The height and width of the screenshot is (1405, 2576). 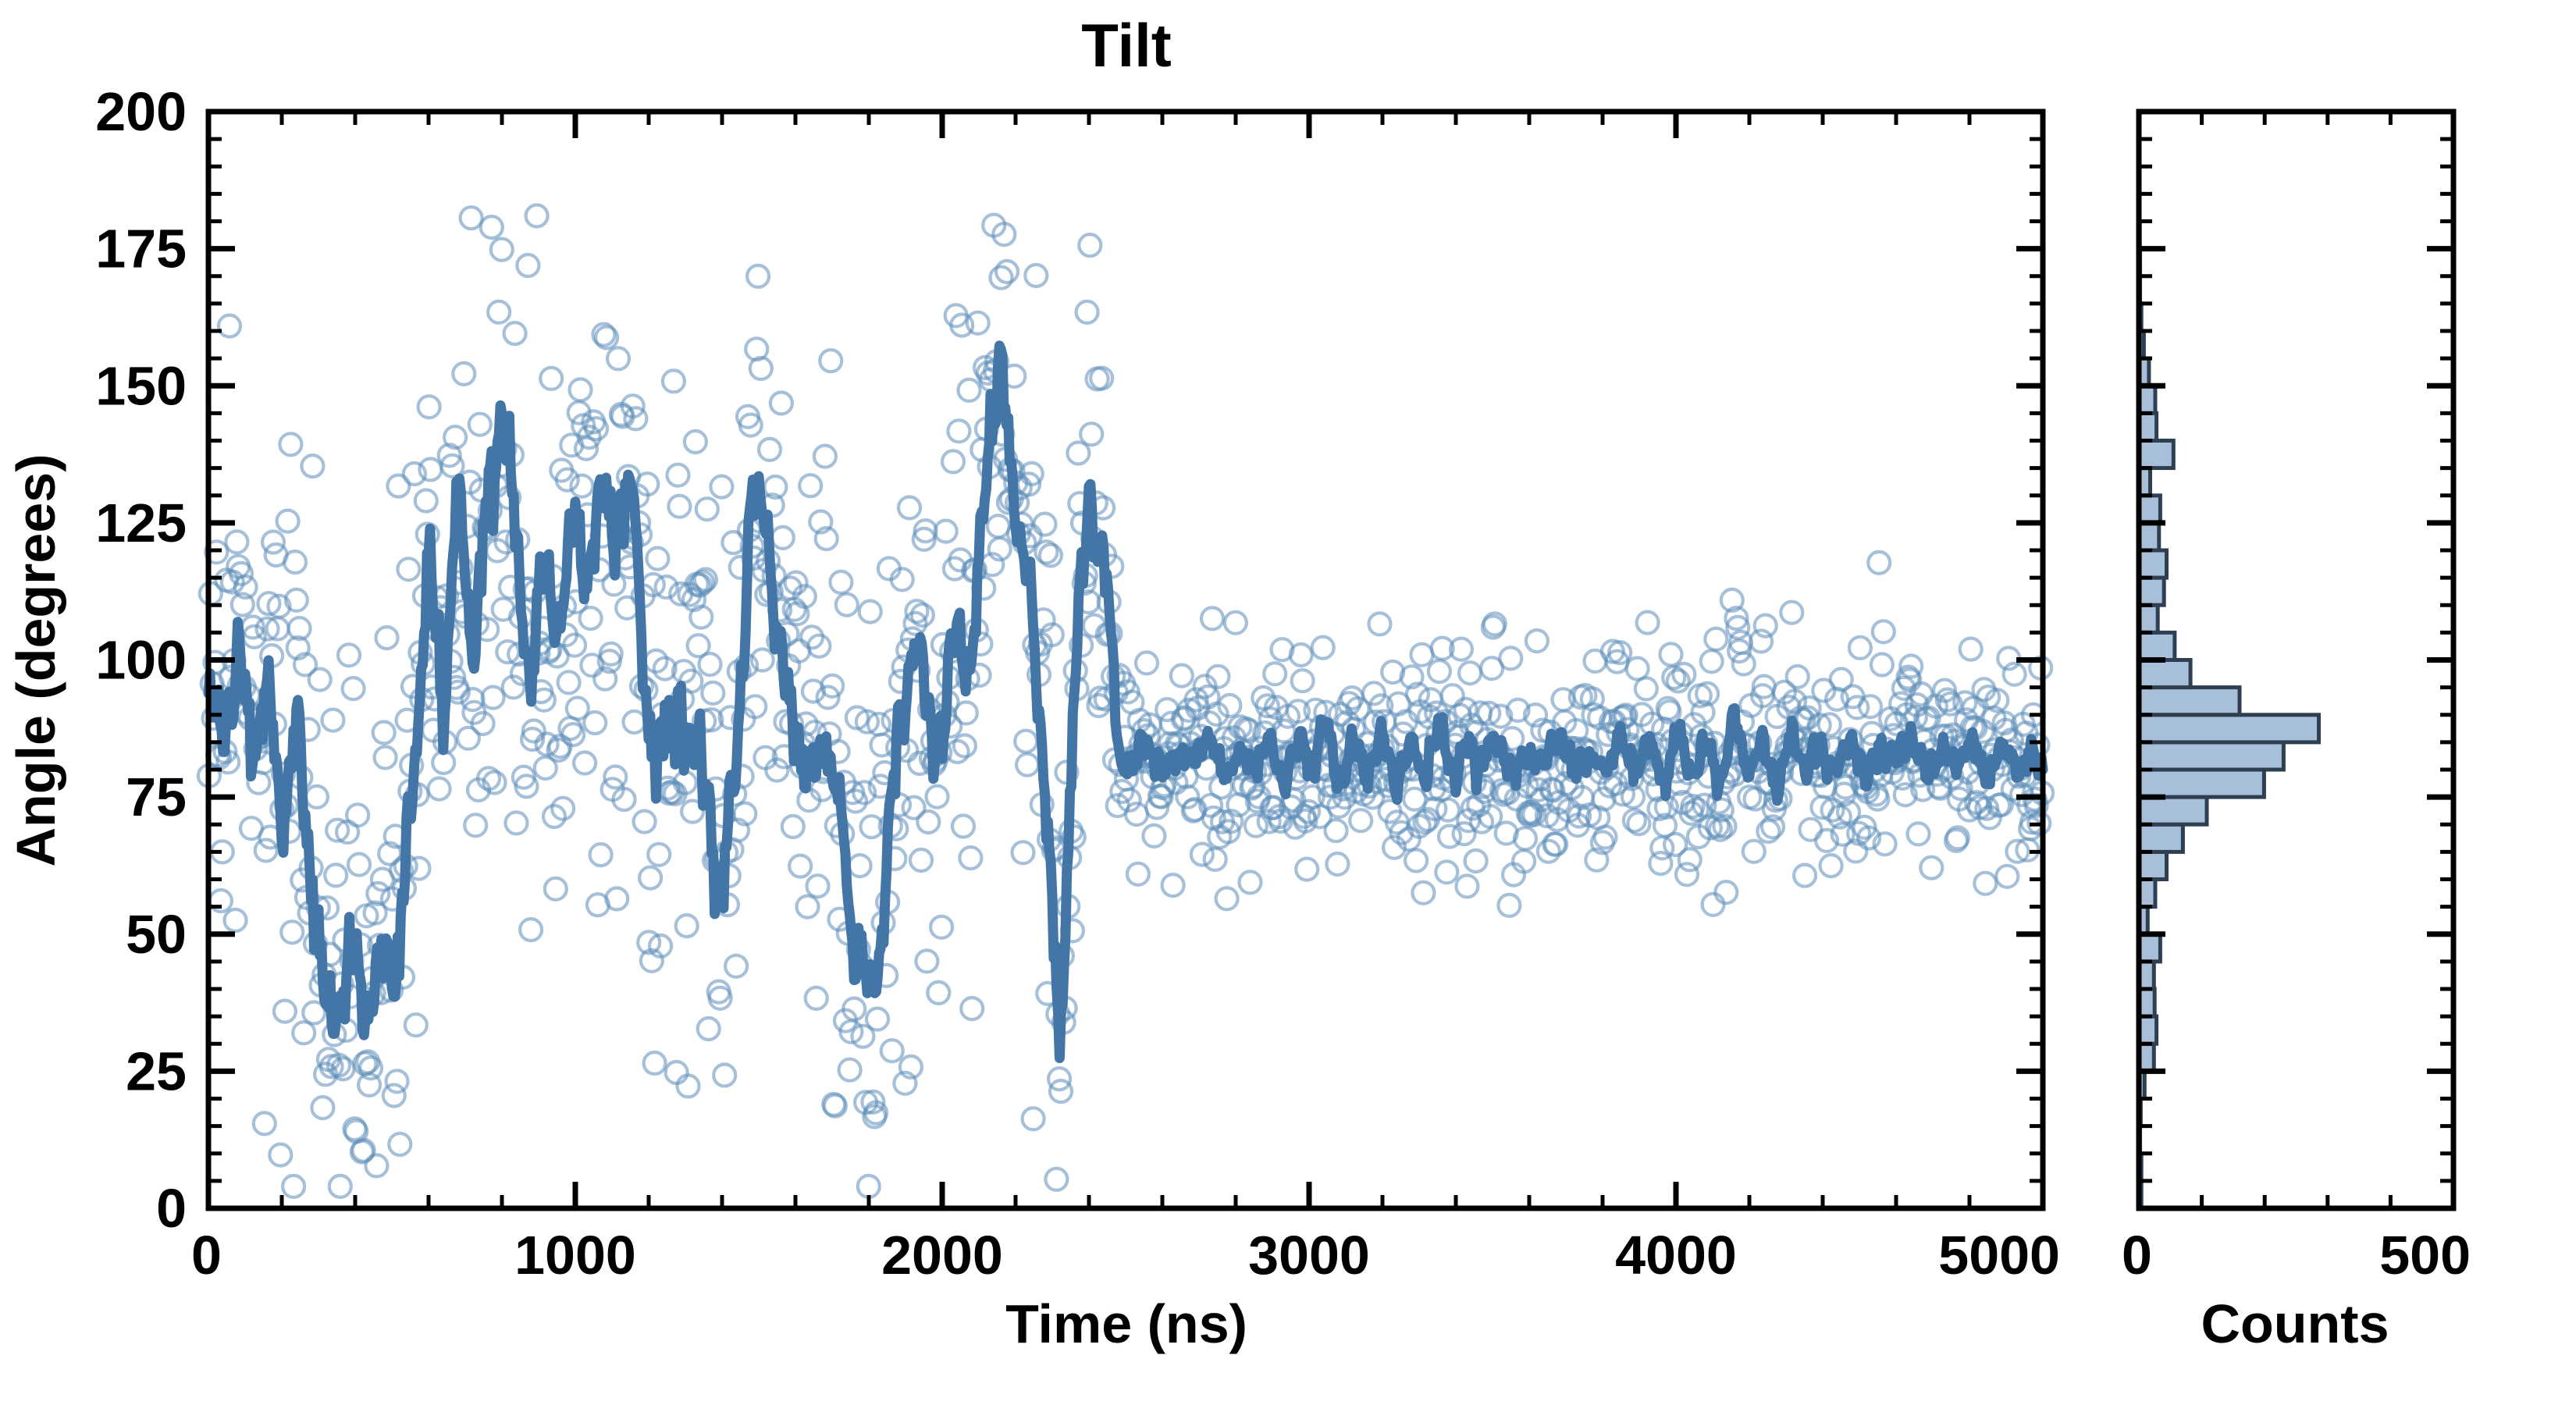 I want to click on y-tick-label: 100, so click(x=141, y=660).